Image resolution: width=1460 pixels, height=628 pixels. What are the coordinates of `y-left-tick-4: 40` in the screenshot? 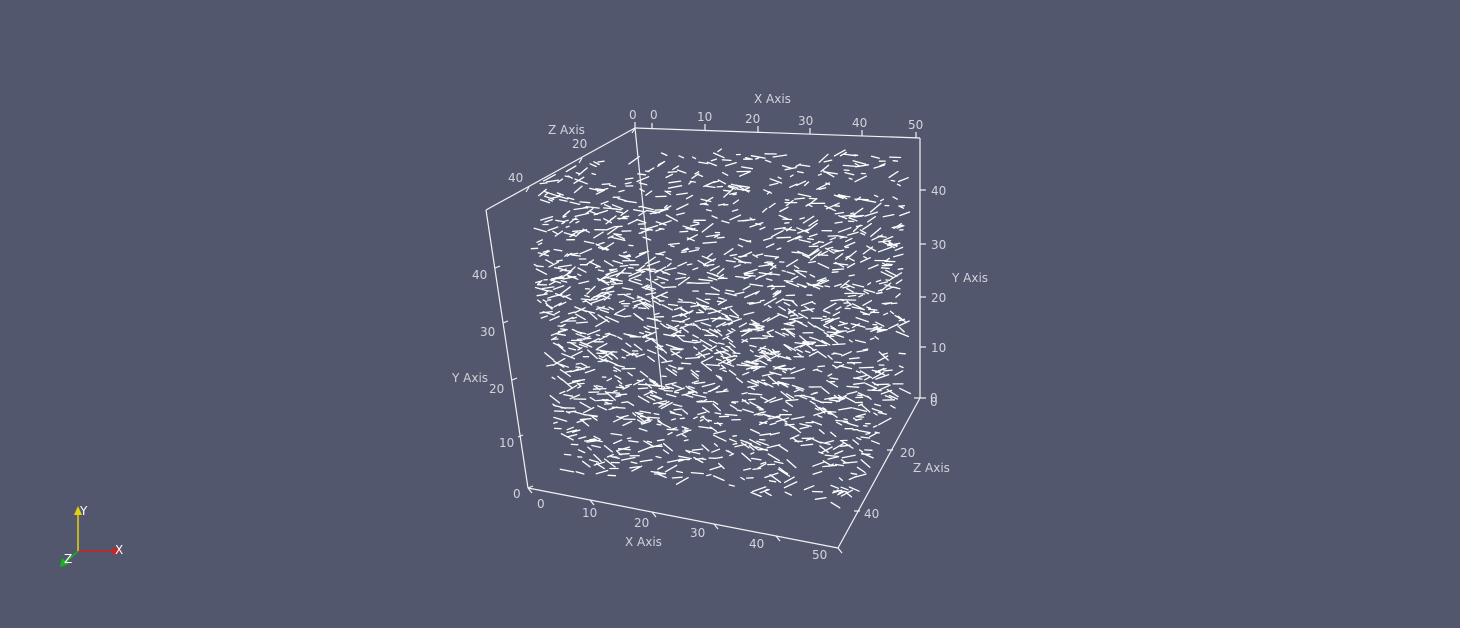 It's located at (479, 275).